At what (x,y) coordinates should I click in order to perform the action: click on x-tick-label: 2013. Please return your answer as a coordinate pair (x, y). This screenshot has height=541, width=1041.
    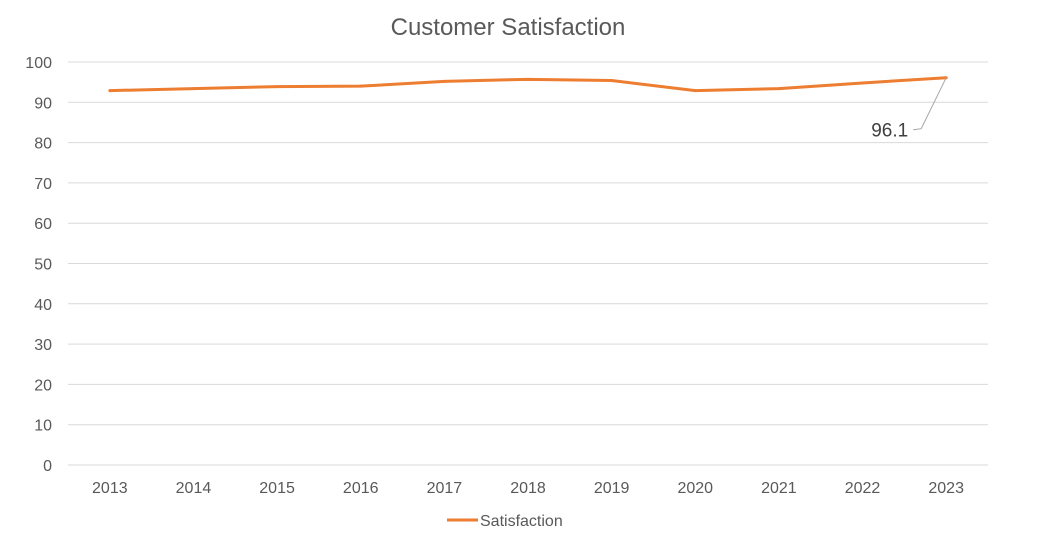
    Looking at the image, I should click on (110, 488).